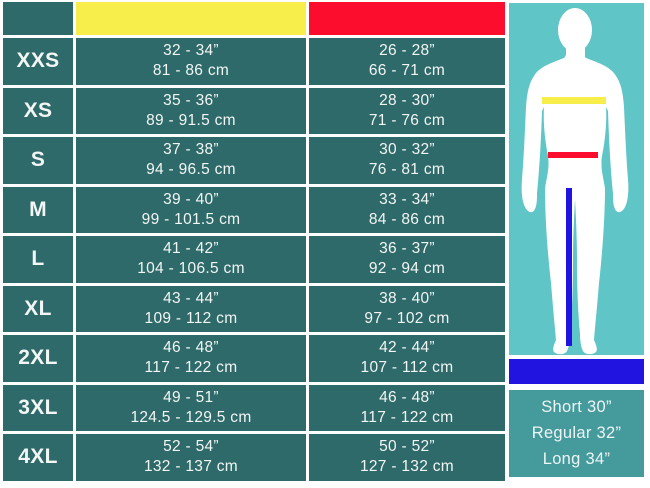 Image resolution: width=650 pixels, height=488 pixels. What do you see at coordinates (407, 269) in the screenshot?
I see `waist-cm: 92 - 94 cm` at bounding box center [407, 269].